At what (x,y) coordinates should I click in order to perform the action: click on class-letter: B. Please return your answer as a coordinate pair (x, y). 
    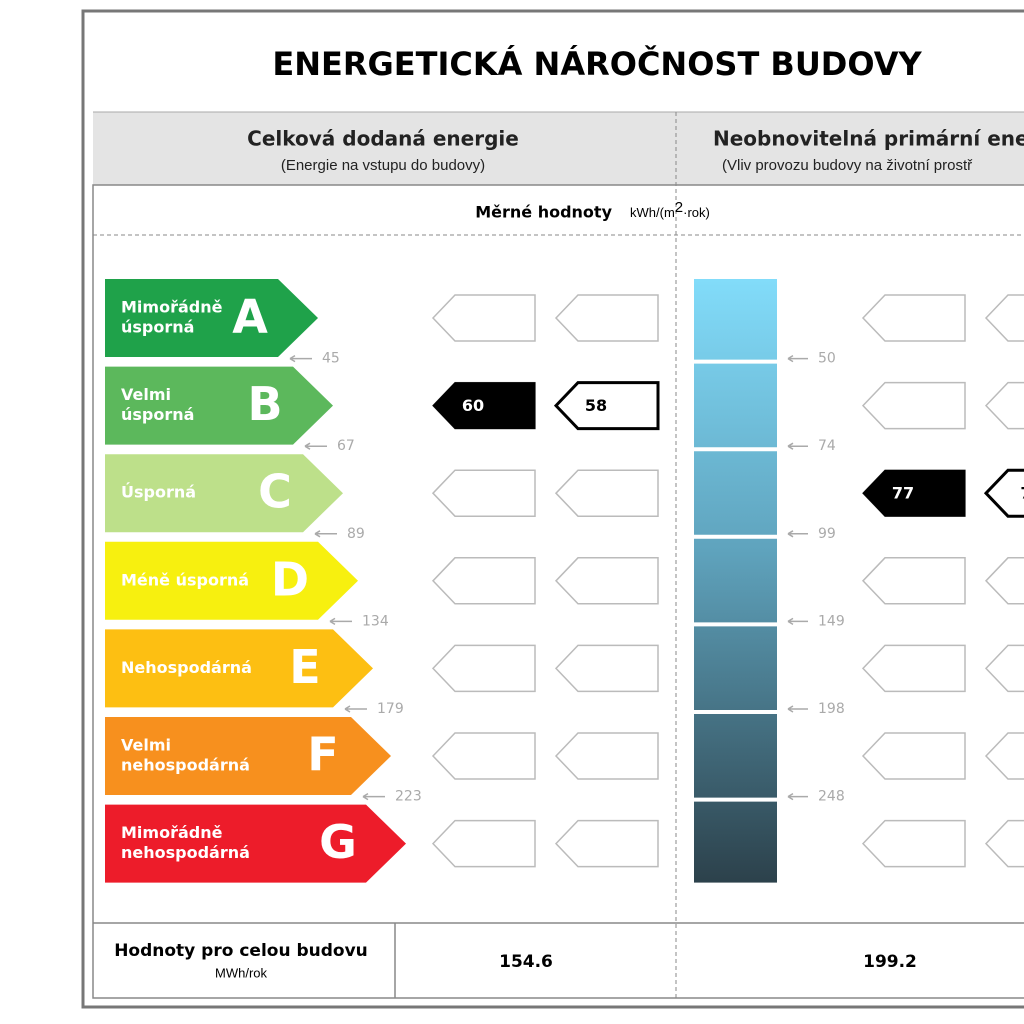
    Looking at the image, I should click on (264, 404).